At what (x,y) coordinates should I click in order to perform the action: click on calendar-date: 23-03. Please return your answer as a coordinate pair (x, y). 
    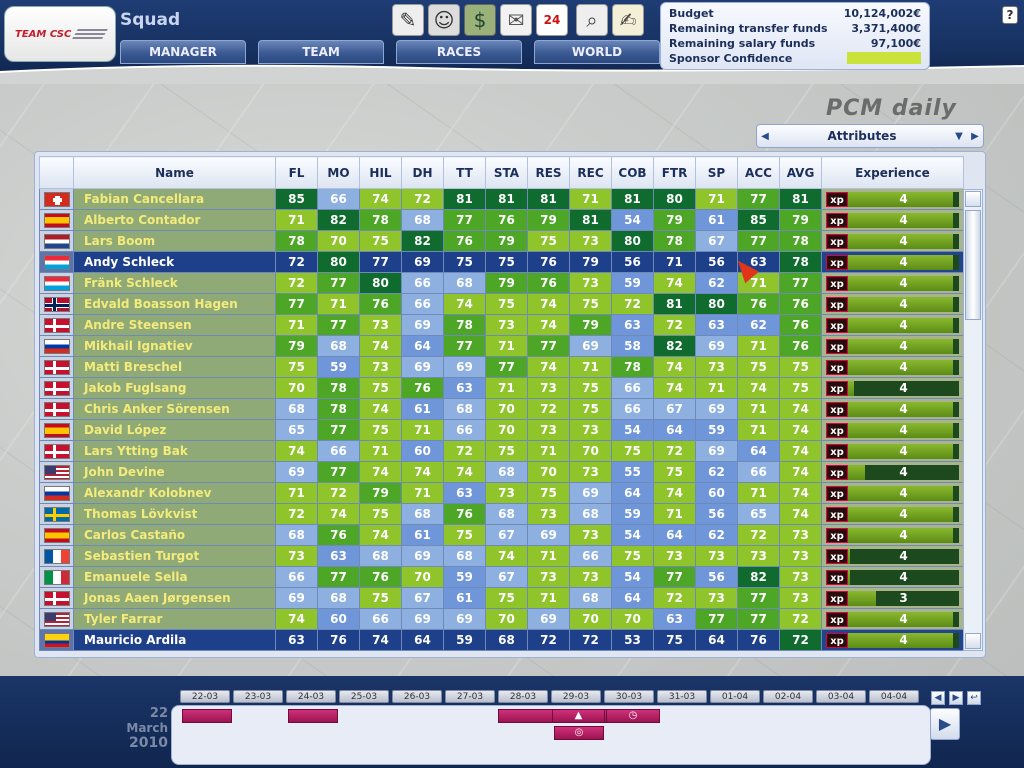
    Looking at the image, I should click on (258, 696).